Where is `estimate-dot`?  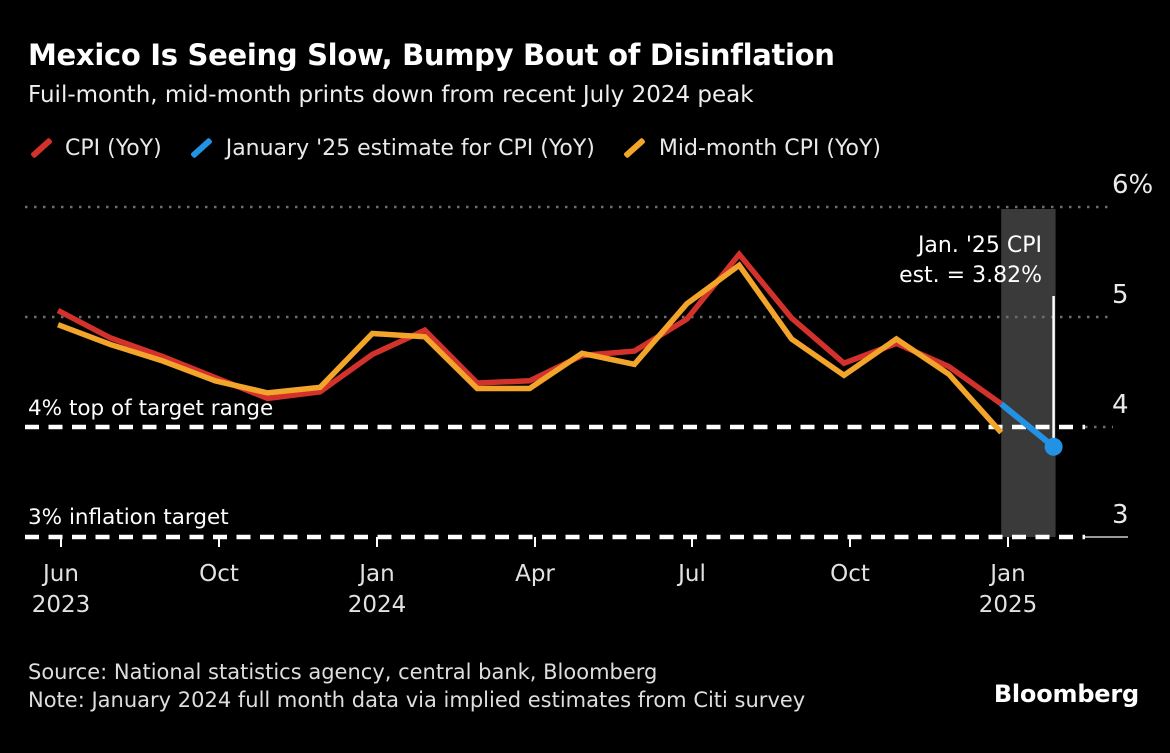 estimate-dot is located at coordinates (1053, 446).